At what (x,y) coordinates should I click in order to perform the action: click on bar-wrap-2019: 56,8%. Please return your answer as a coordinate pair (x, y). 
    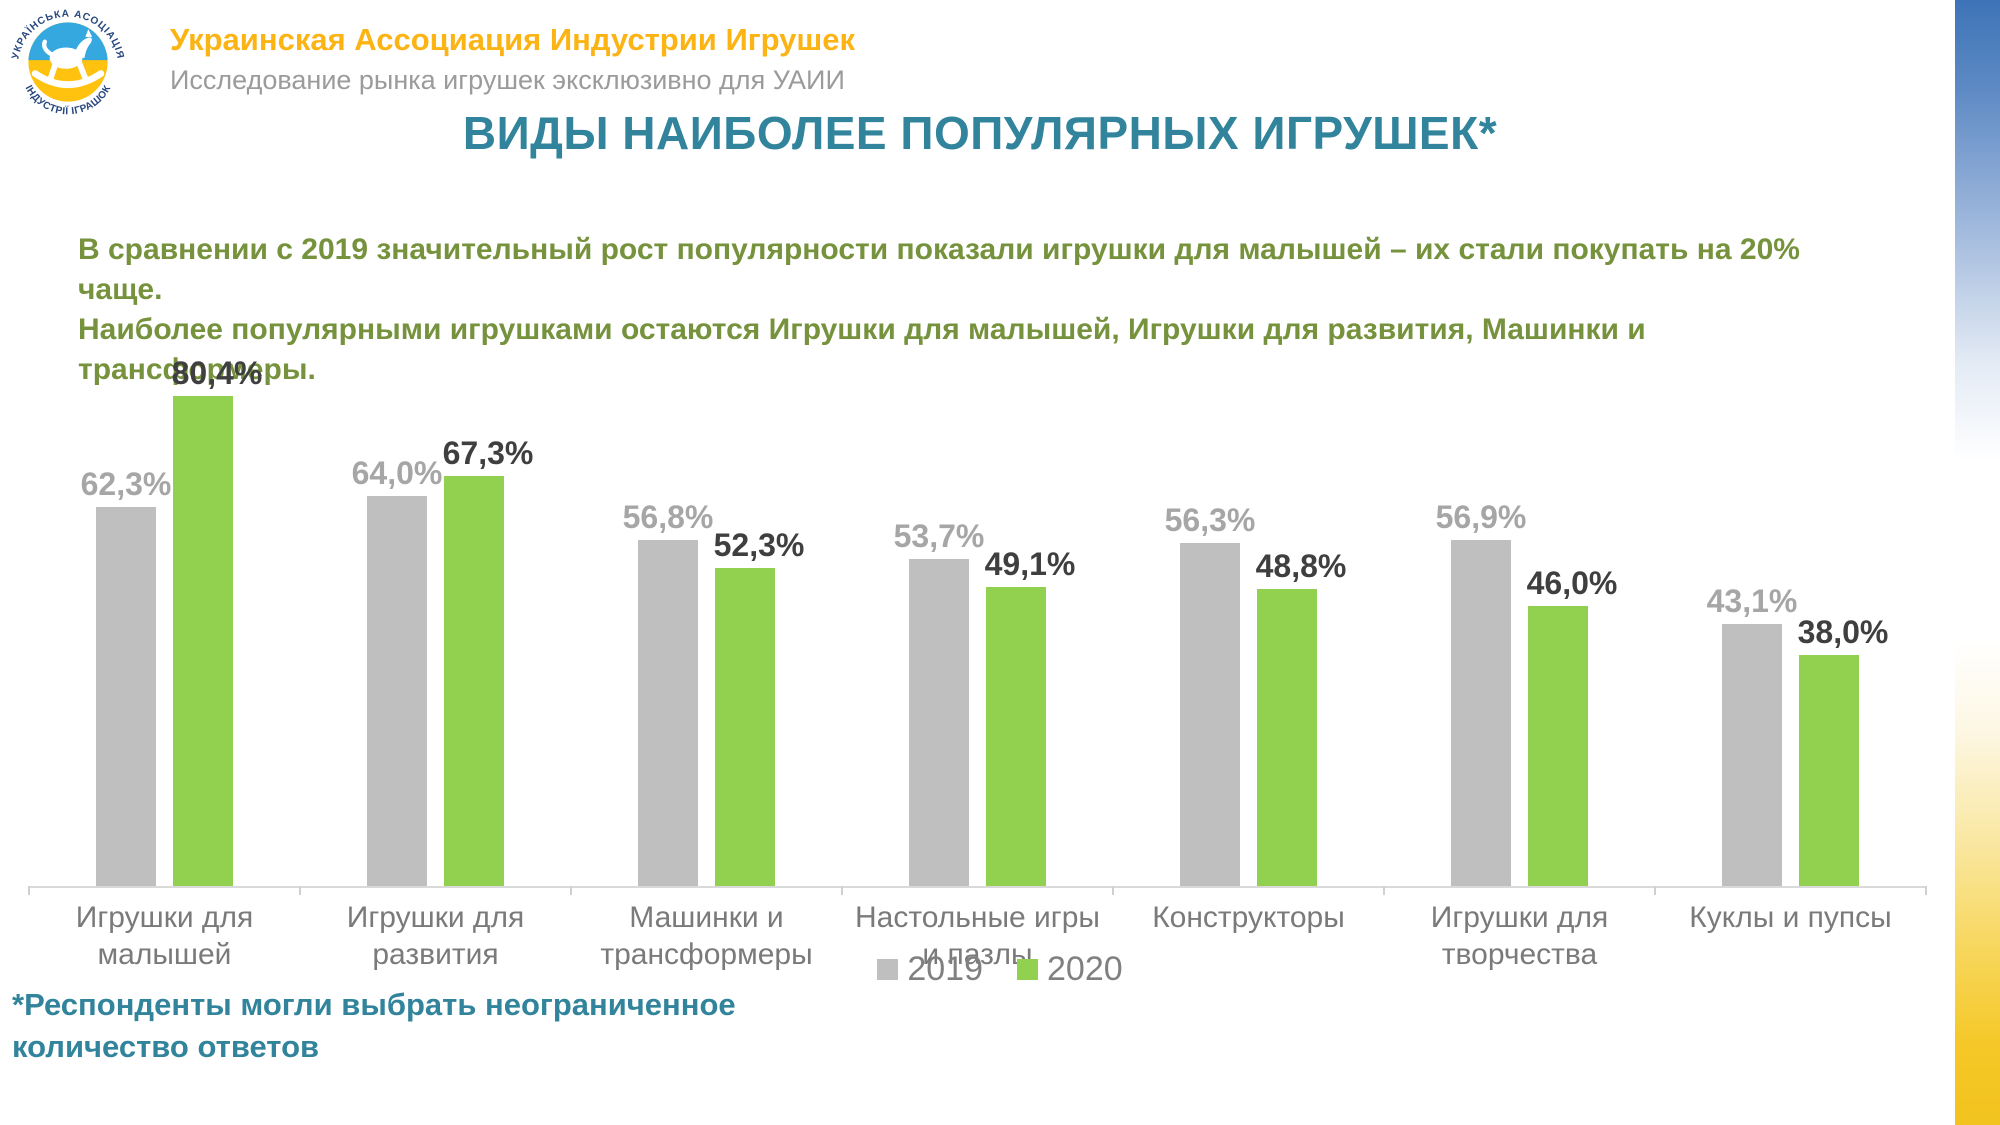
    Looking at the image, I should click on (668, 692).